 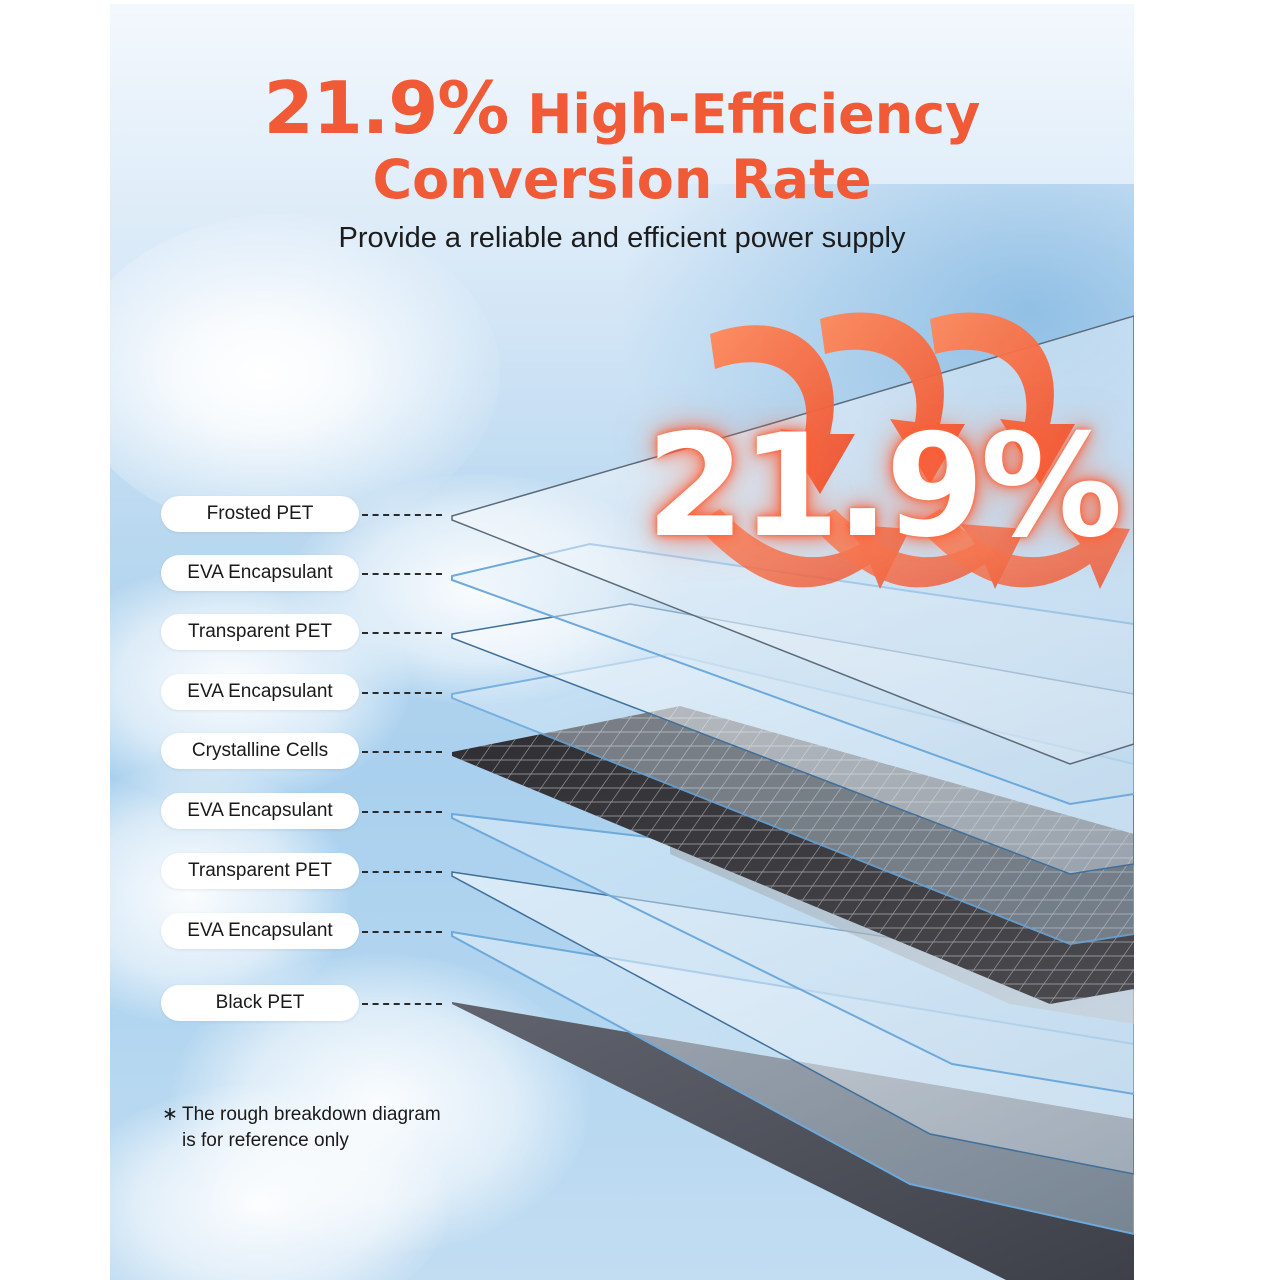 I want to click on page-title-line1: 21.9% High-Efficiency, so click(x=622, y=108).